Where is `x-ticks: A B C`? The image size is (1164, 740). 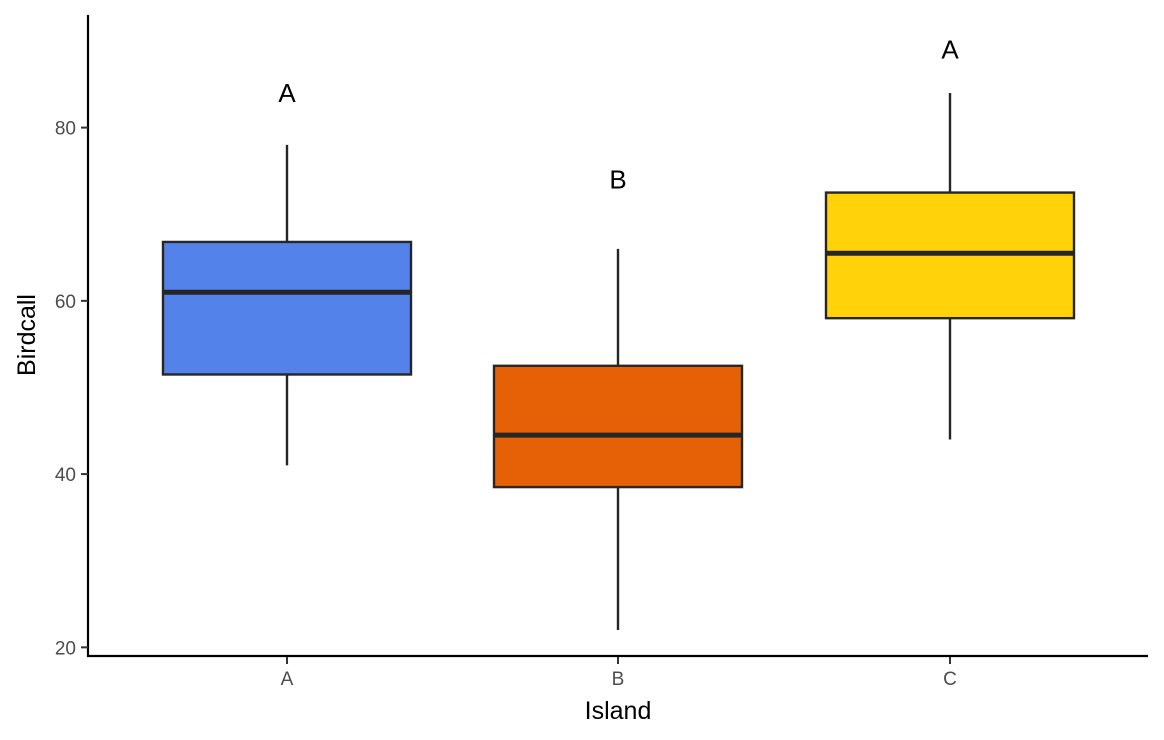
x-ticks: A B C is located at coordinates (619, 673).